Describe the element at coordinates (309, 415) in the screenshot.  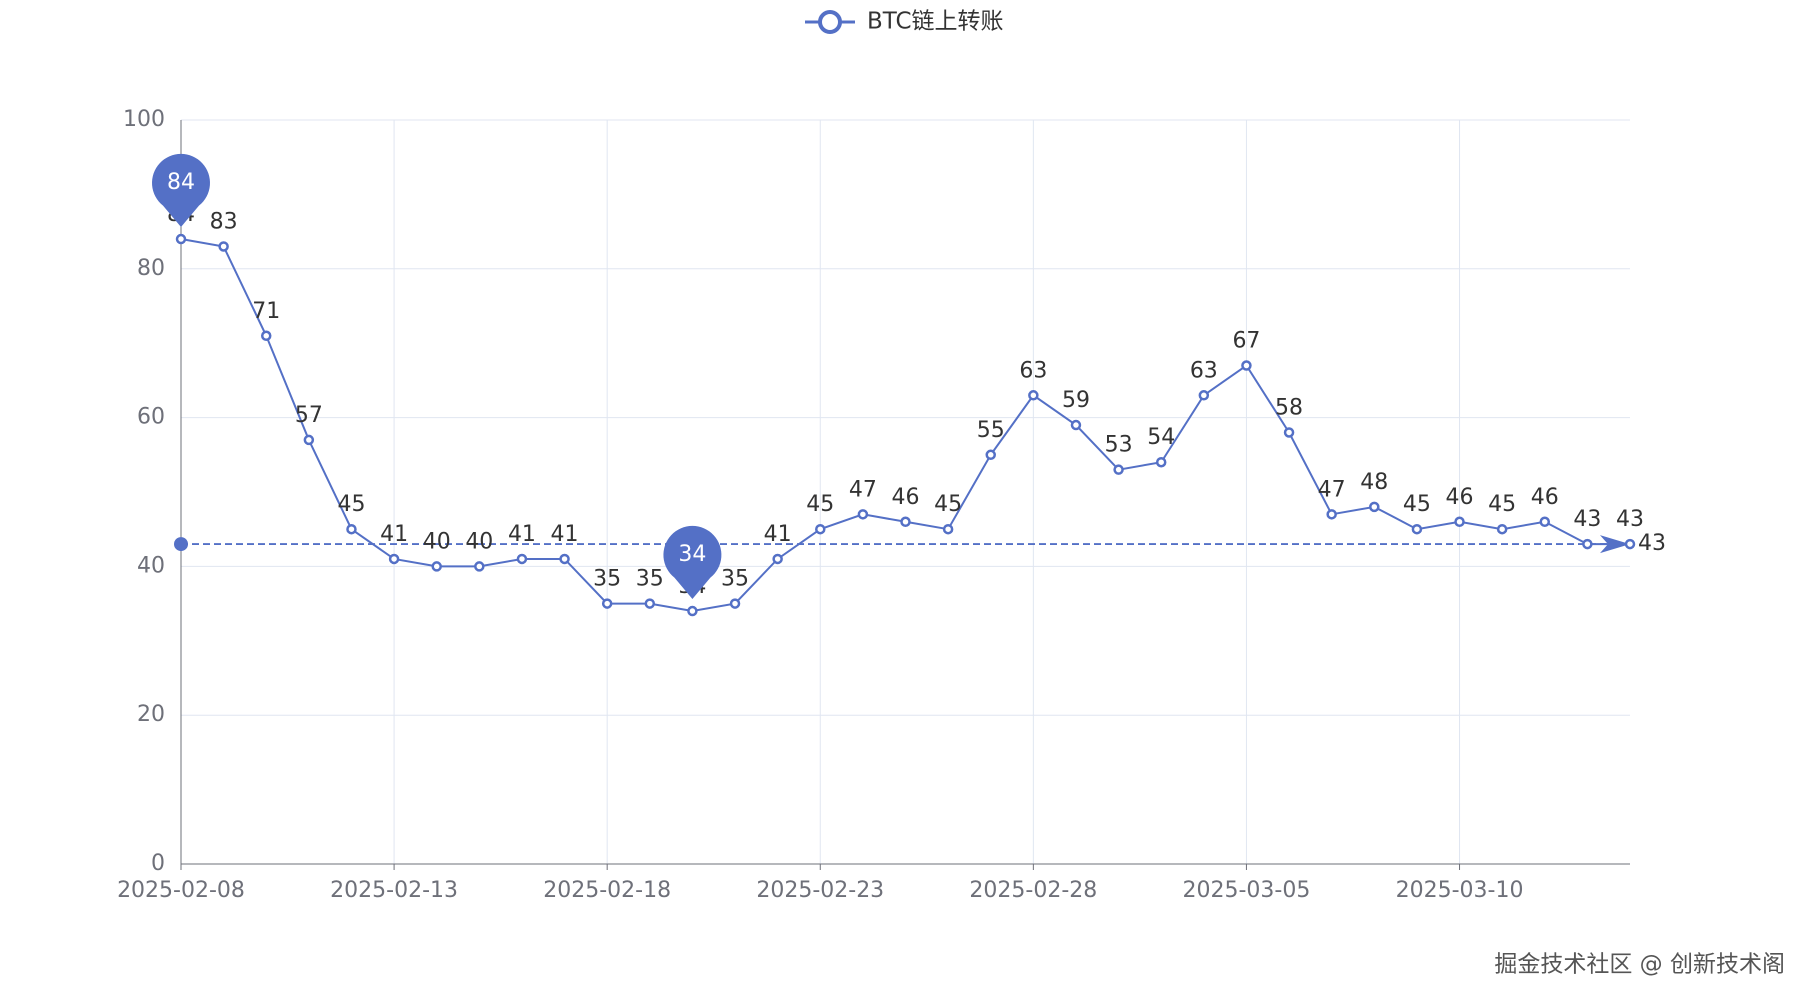
I see `data-label: 57` at that location.